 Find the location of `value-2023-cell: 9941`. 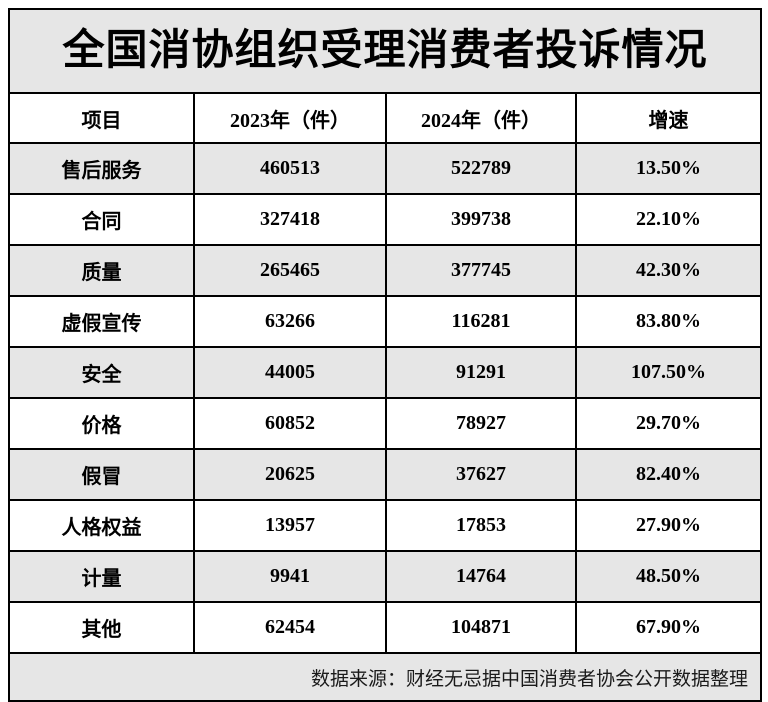

value-2023-cell: 9941 is located at coordinates (290, 576).